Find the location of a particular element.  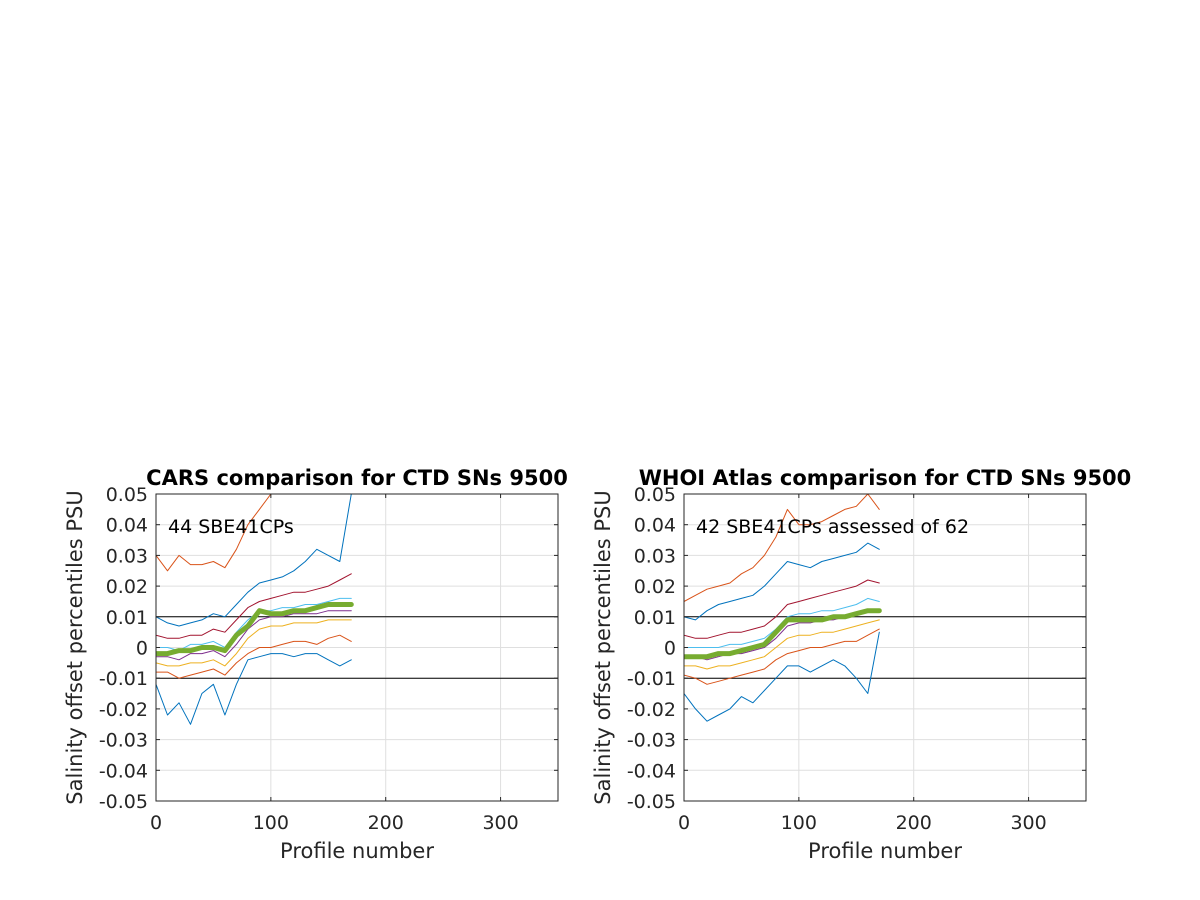

chart-title: WHOI Atlas comparison for CTD SNs 9500 is located at coordinates (885, 478).